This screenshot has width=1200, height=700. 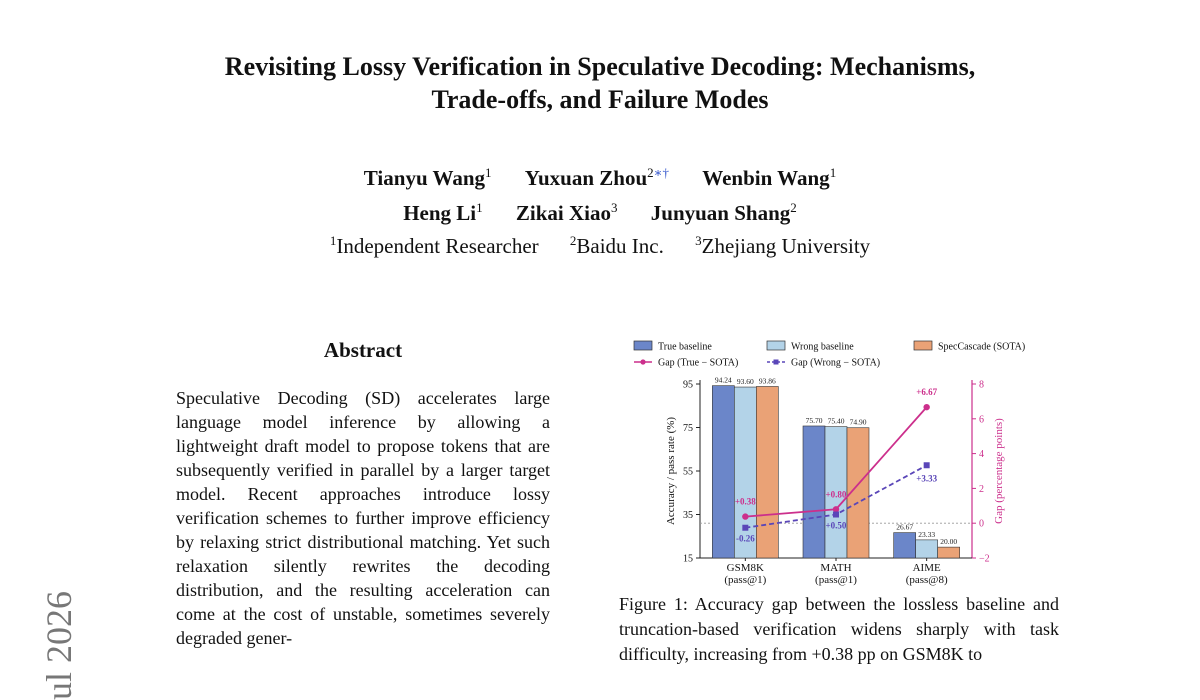 What do you see at coordinates (822, 347) in the screenshot?
I see `legend-label: Wrong baseline` at bounding box center [822, 347].